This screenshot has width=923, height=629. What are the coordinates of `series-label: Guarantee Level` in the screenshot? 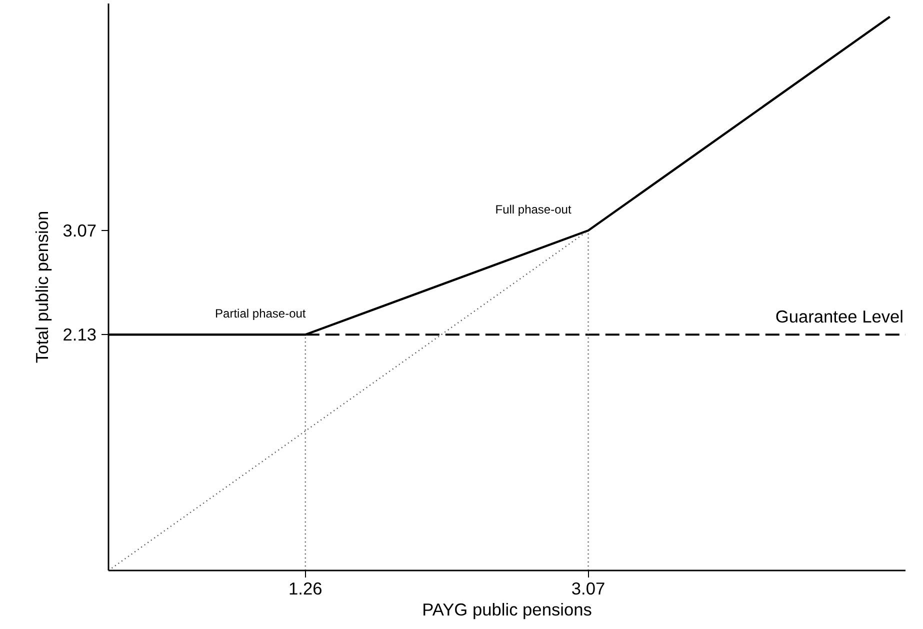 It's located at (839, 316).